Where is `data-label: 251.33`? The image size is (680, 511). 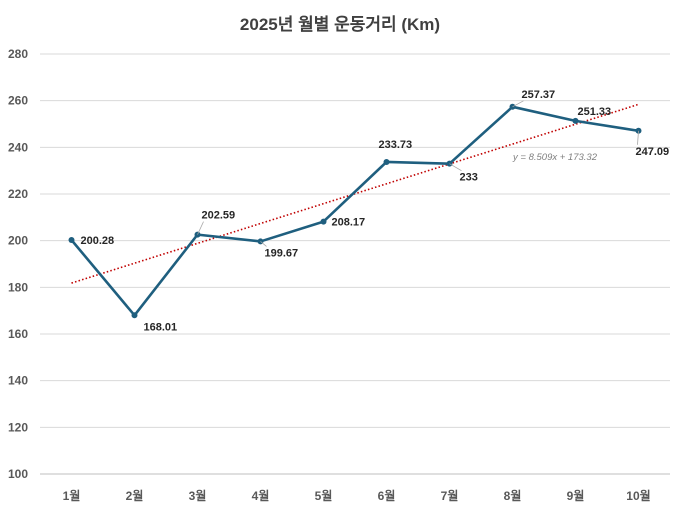
data-label: 251.33 is located at coordinates (595, 112).